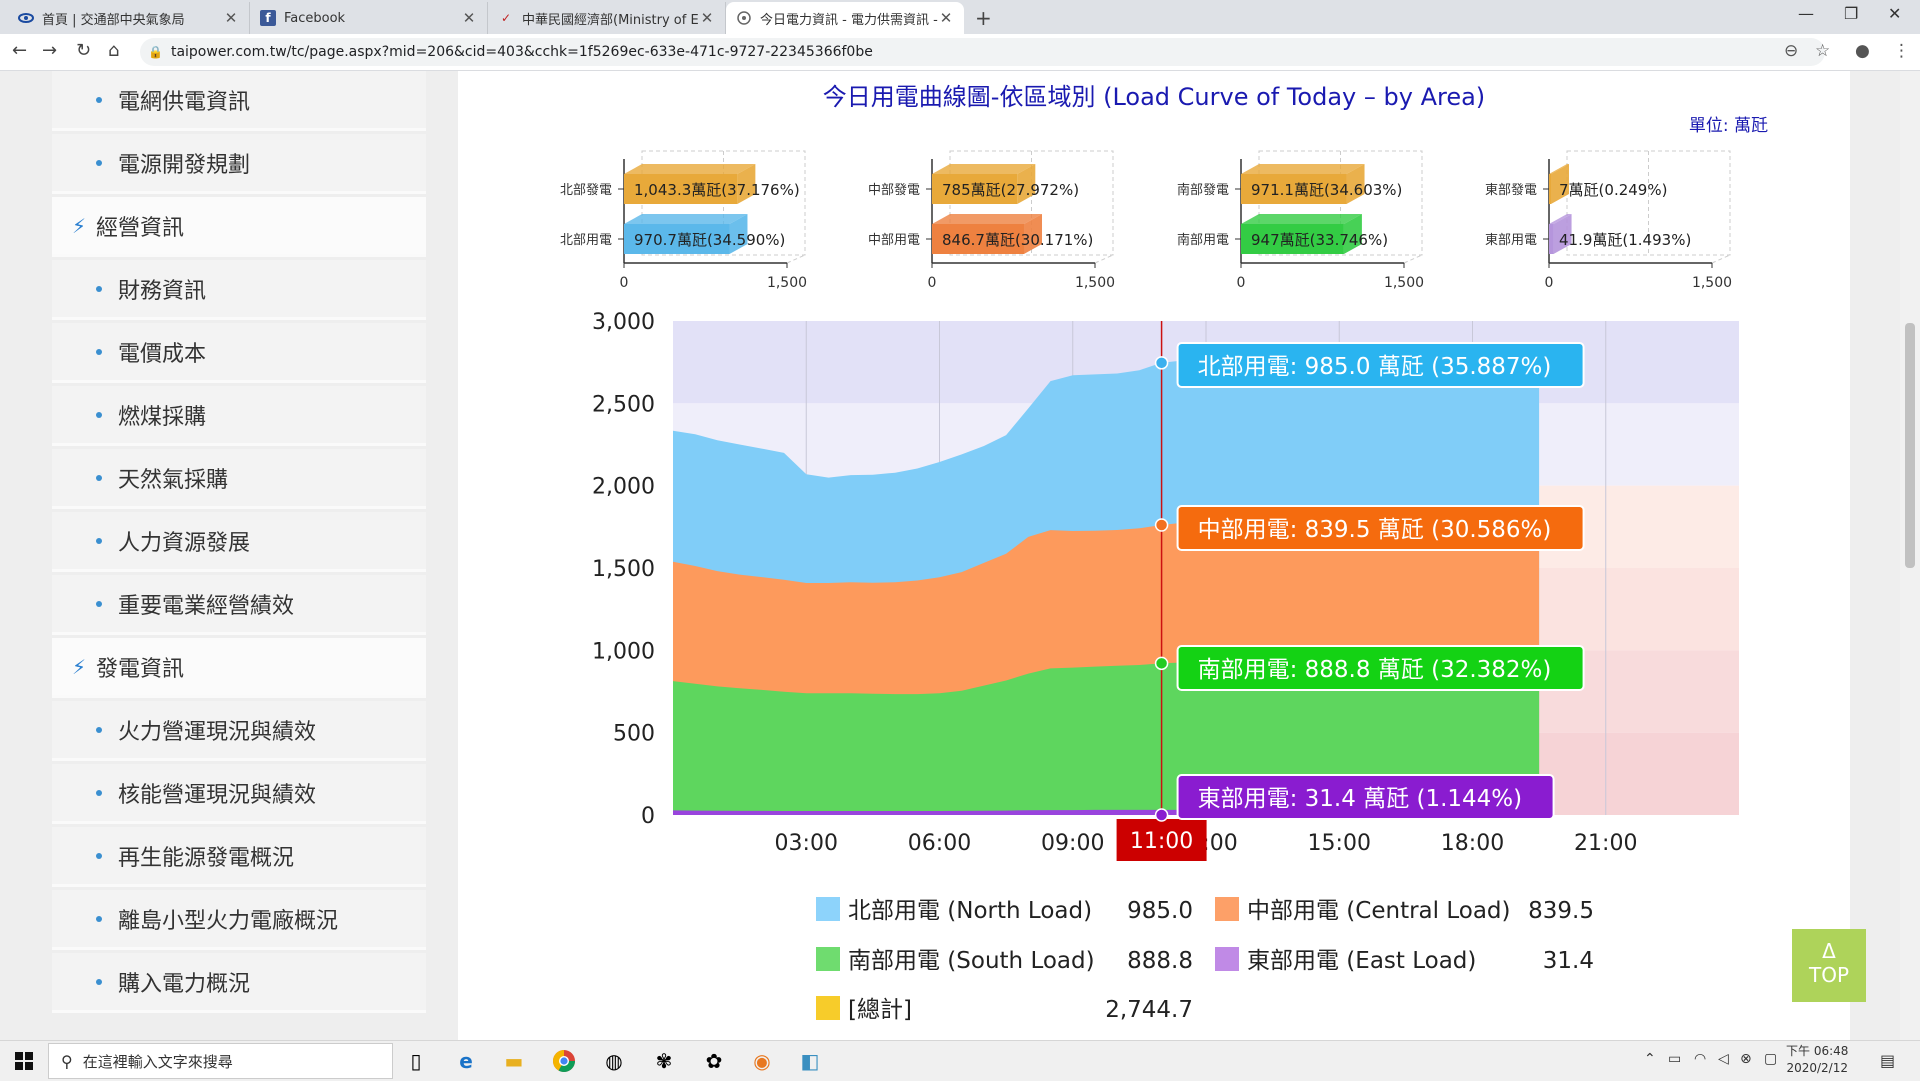  I want to click on minimize-icon: —, so click(1806, 13).